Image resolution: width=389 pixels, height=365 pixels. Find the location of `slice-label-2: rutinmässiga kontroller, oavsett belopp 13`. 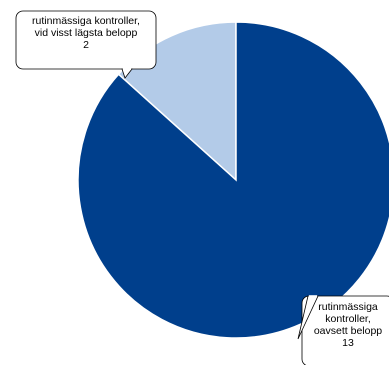

slice-label-2: rutinmässiga kontroller, oavsett belopp 13 is located at coordinates (343, 330).